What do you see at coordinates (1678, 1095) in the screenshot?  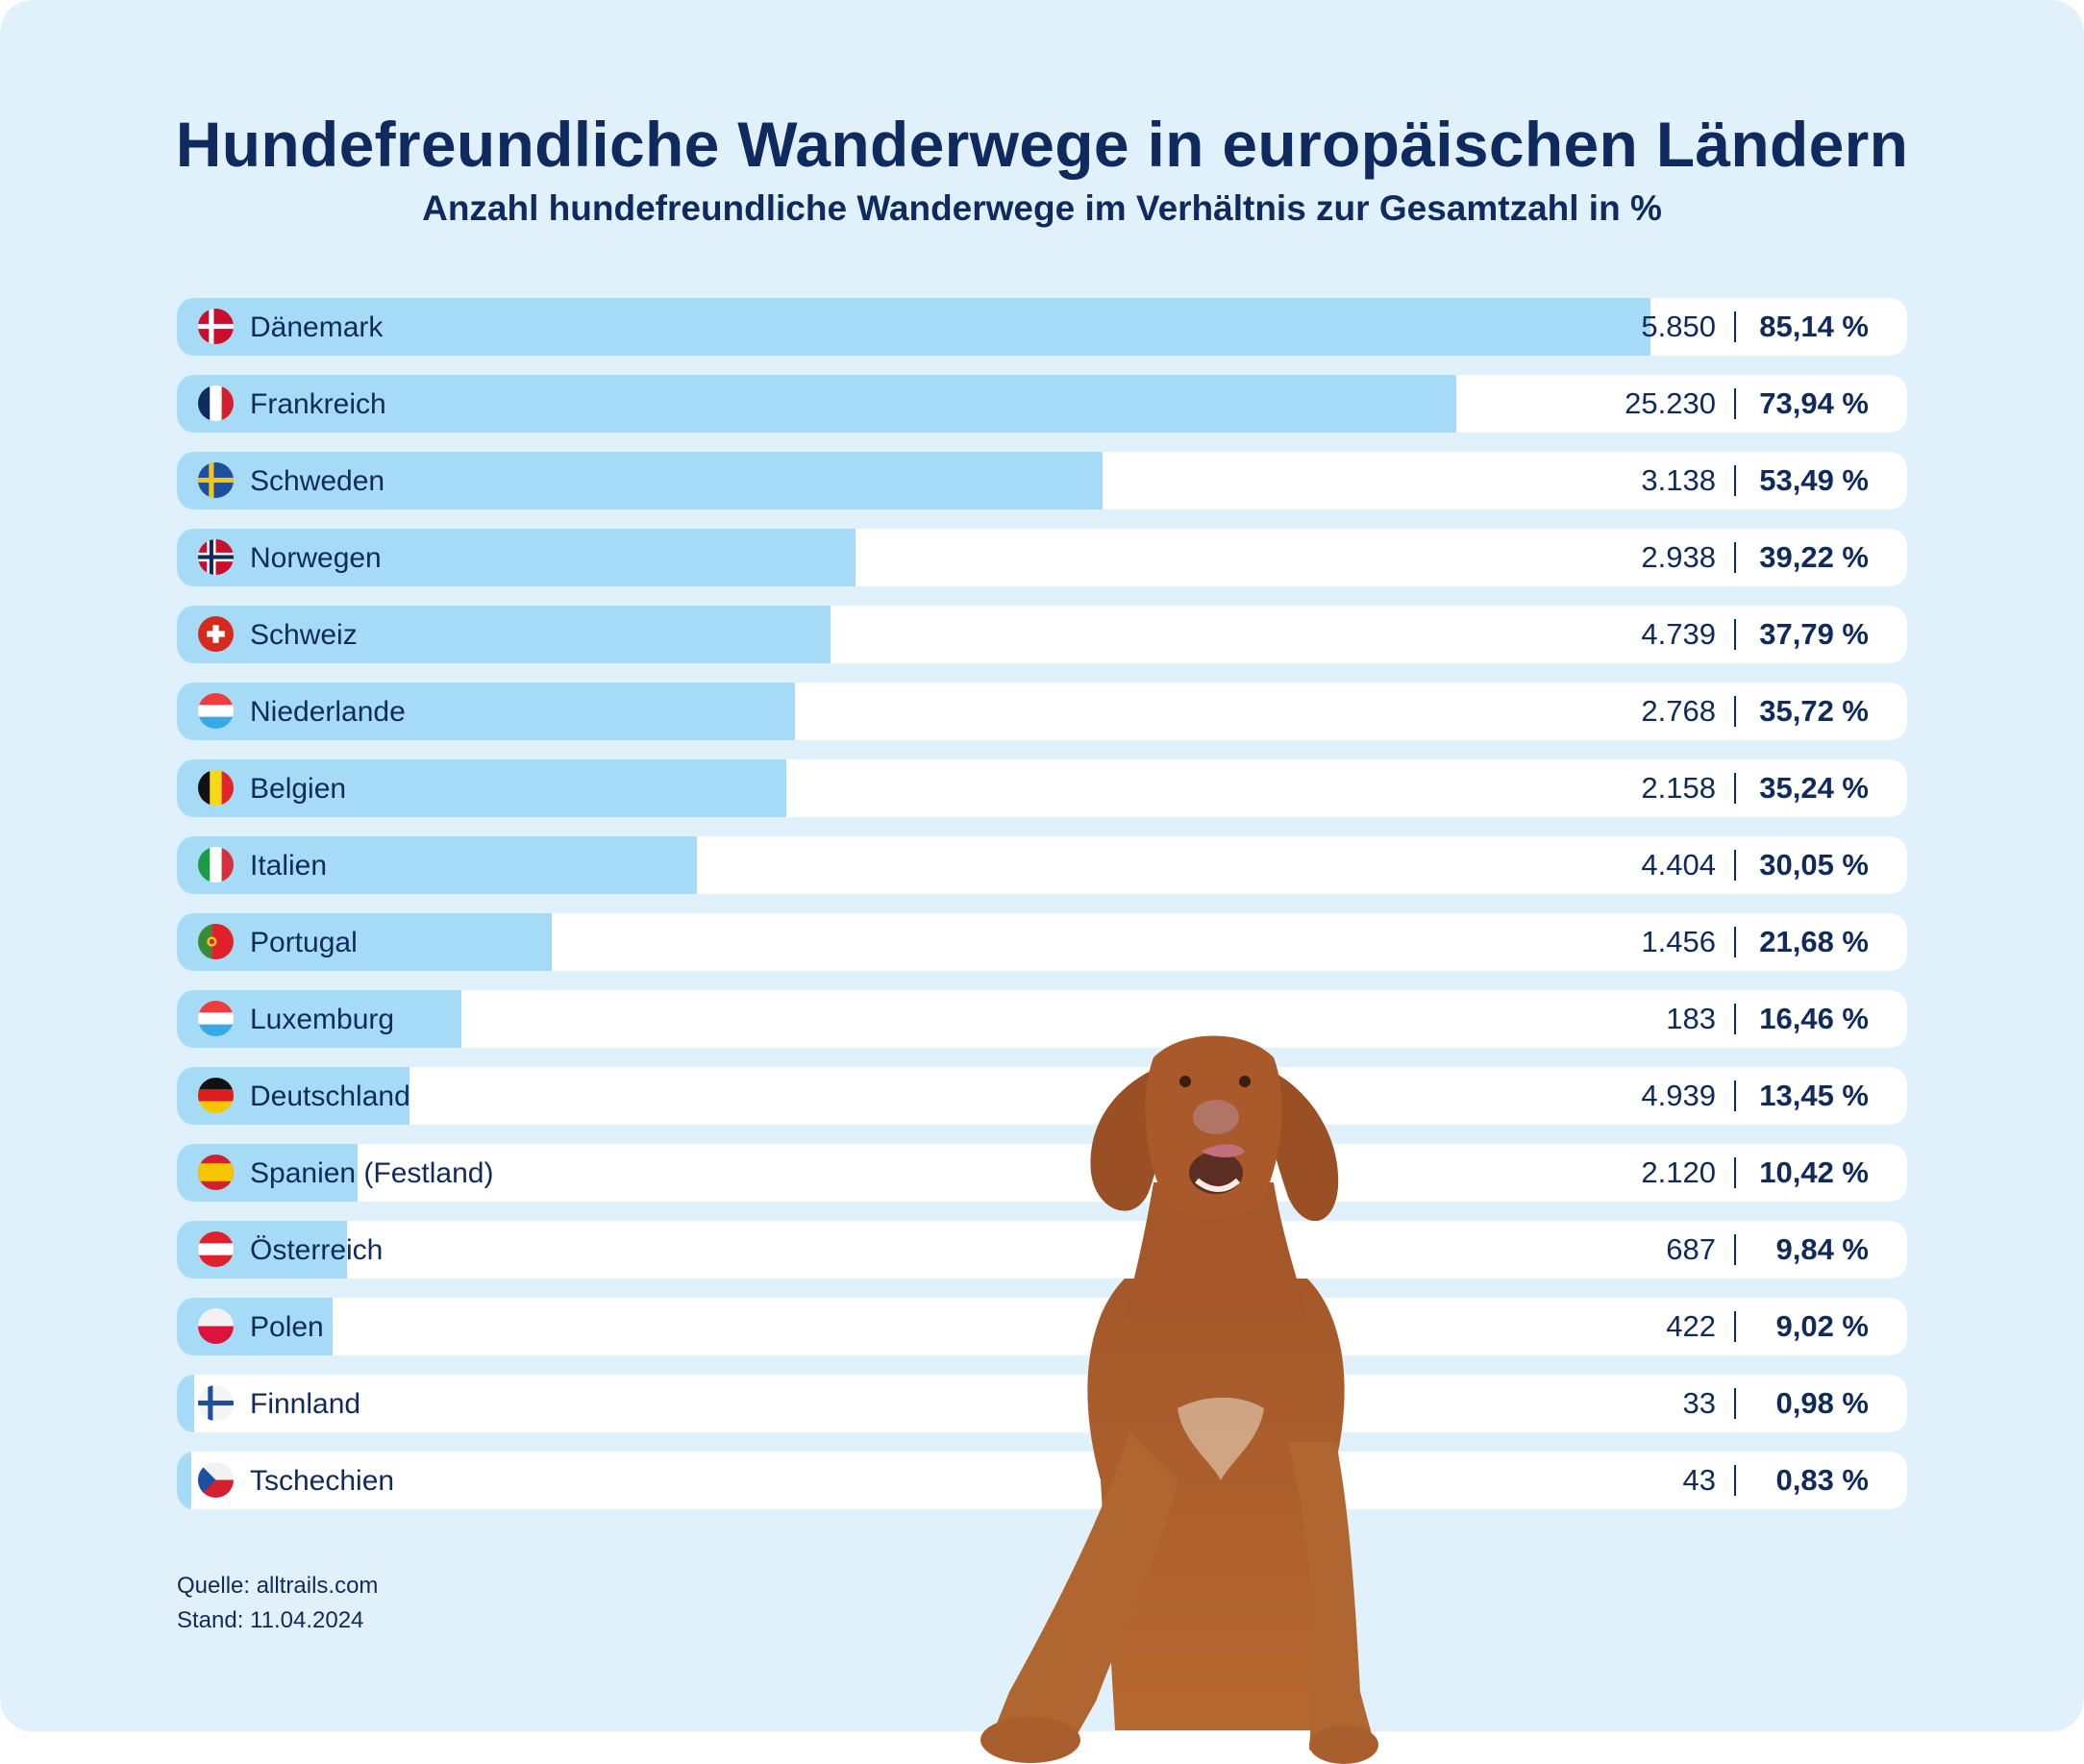 I see `trail-count: 4.939` at bounding box center [1678, 1095].